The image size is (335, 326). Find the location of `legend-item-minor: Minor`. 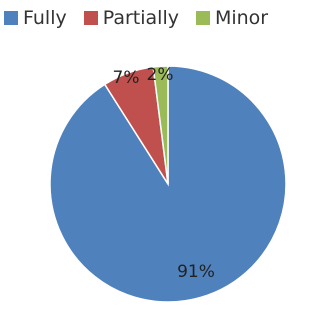

legend-item-minor: Minor is located at coordinates (232, 18).